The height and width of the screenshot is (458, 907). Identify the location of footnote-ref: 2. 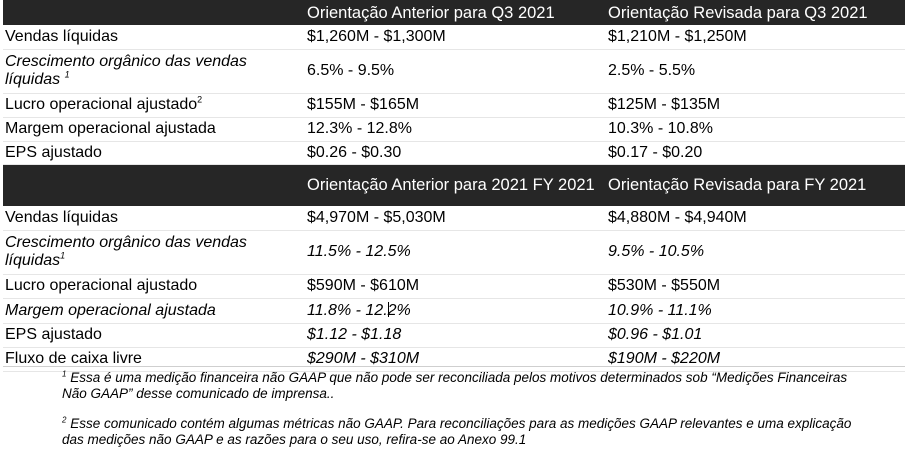
(200, 99).